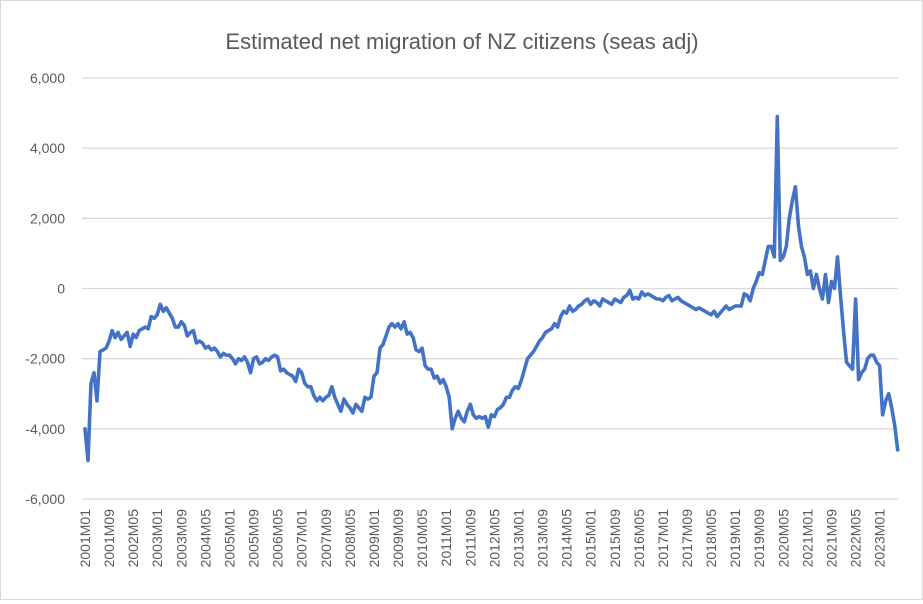 This screenshot has height=604, width=923. What do you see at coordinates (374, 538) in the screenshot?
I see `x-tick-label: 2009M01` at bounding box center [374, 538].